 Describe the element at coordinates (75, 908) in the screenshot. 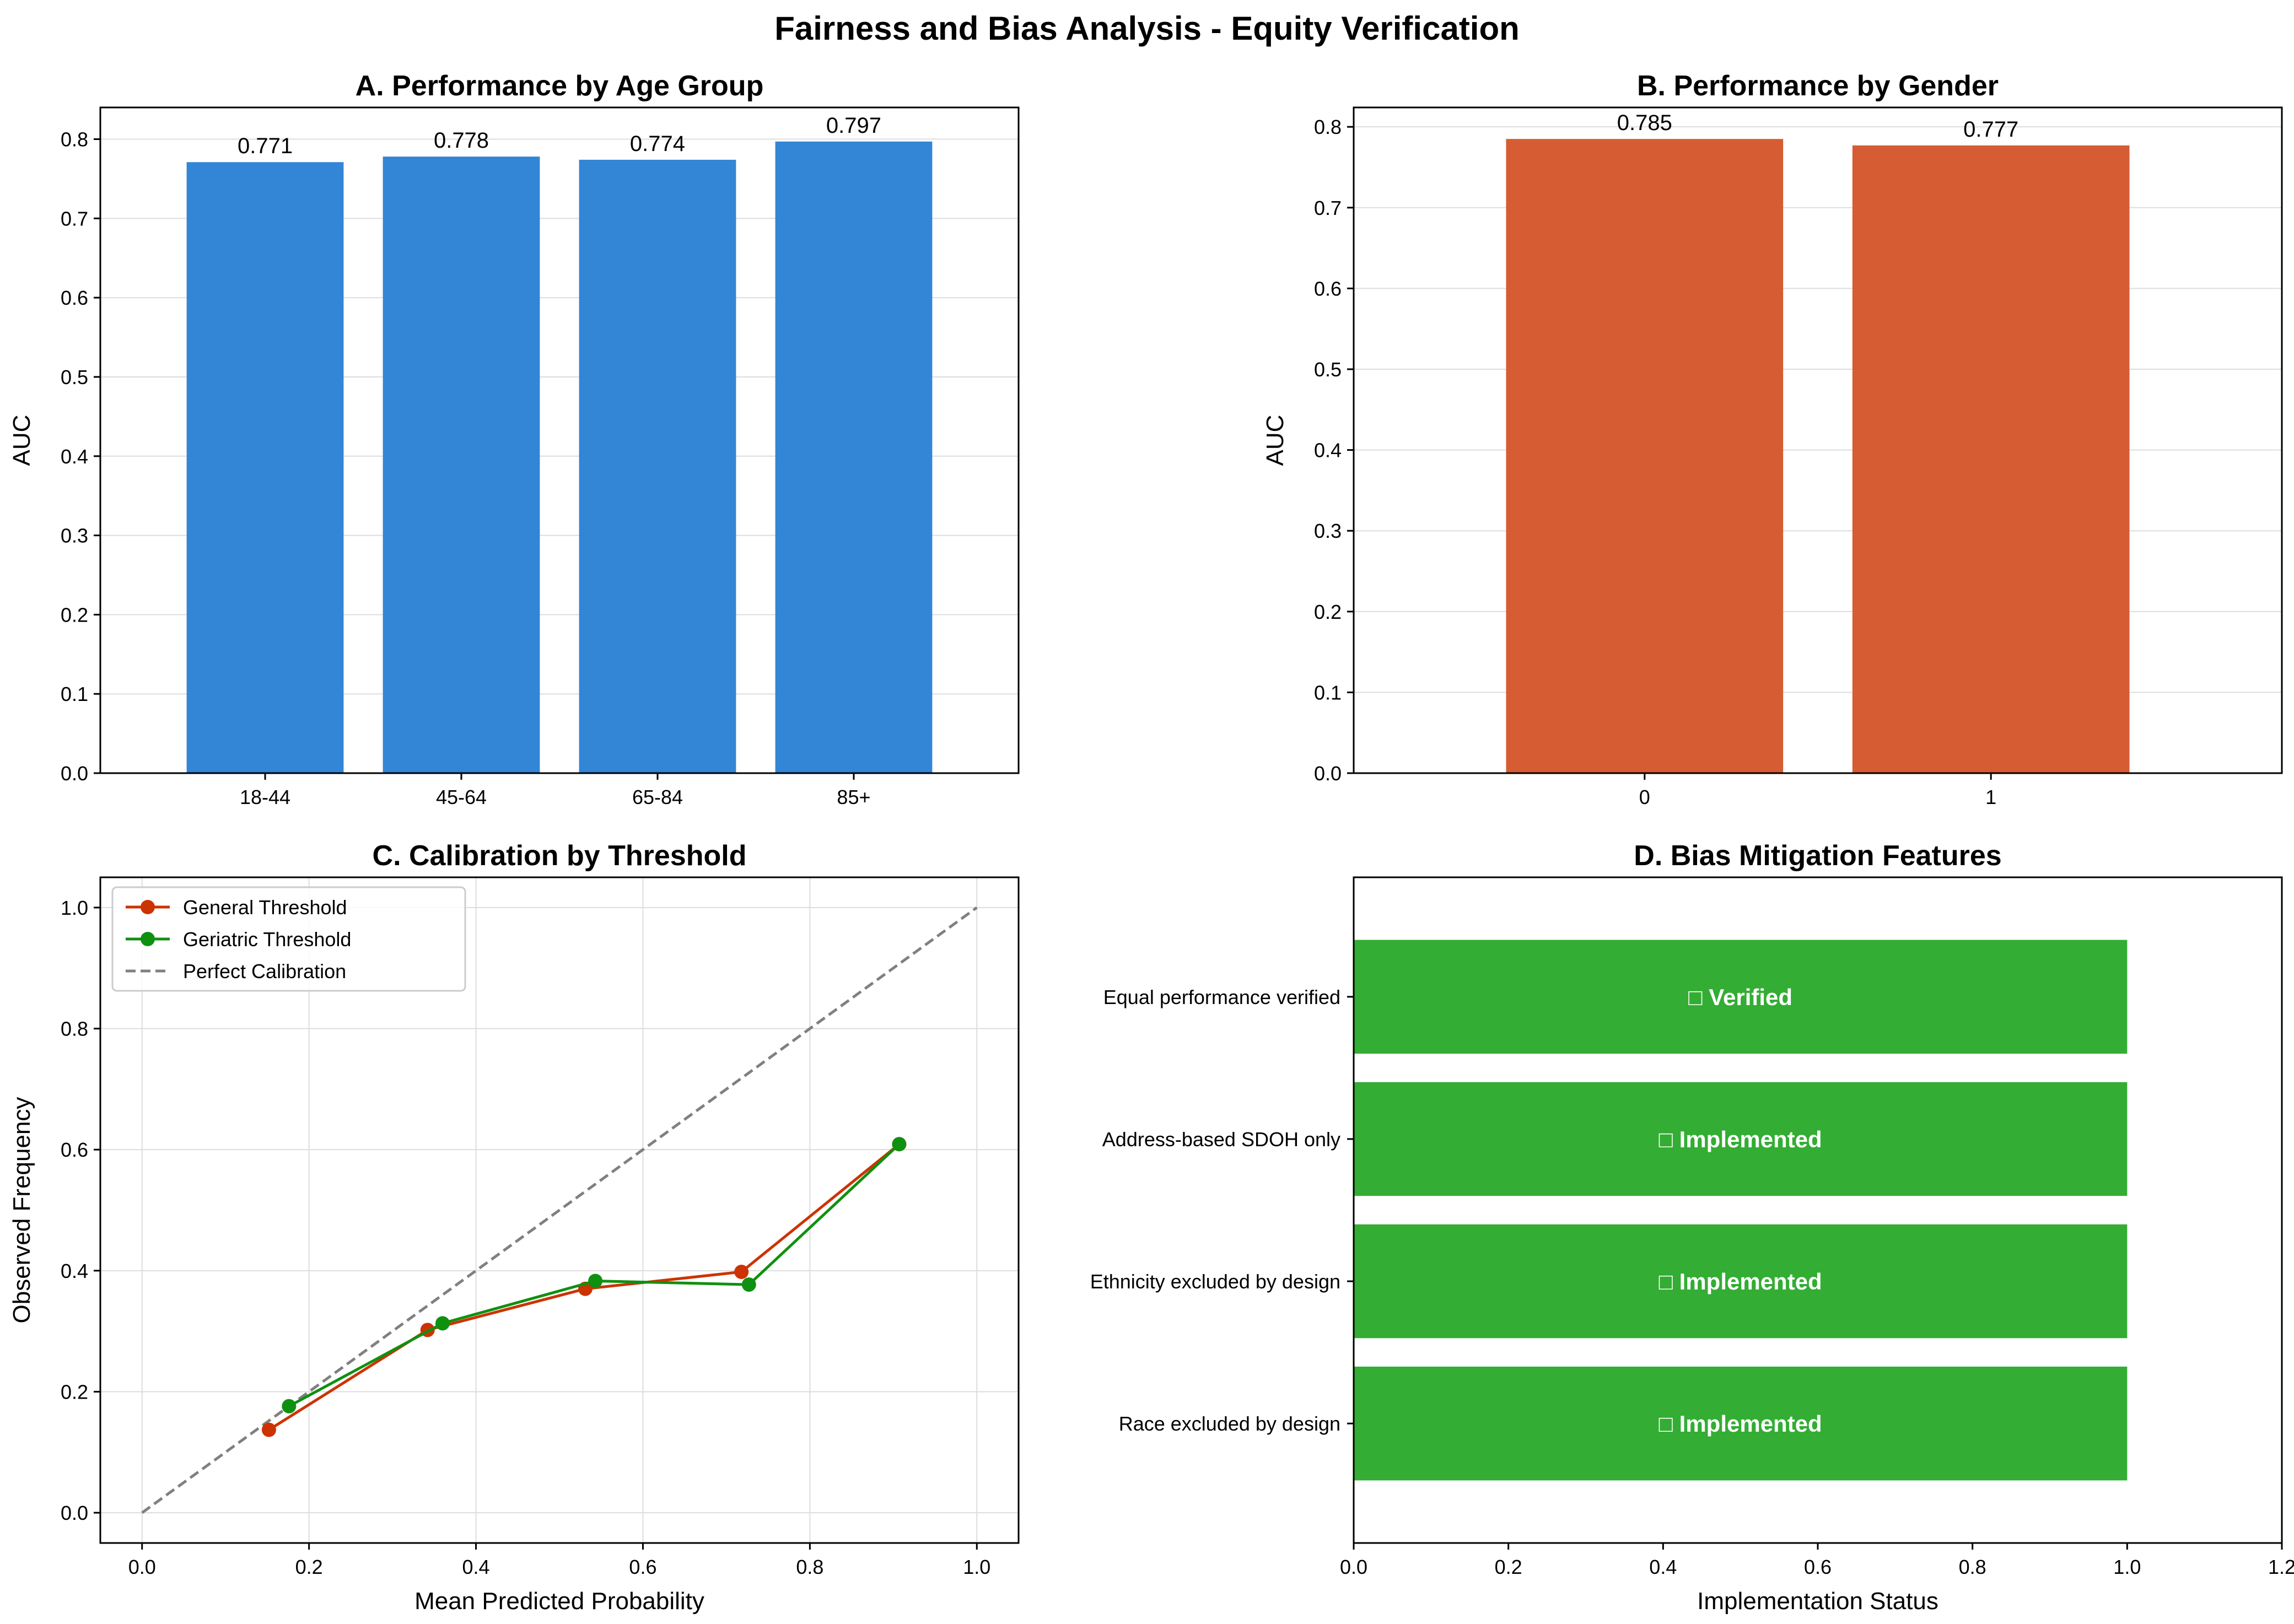

I see `panel-c-ytick-label: 1.0` at that location.